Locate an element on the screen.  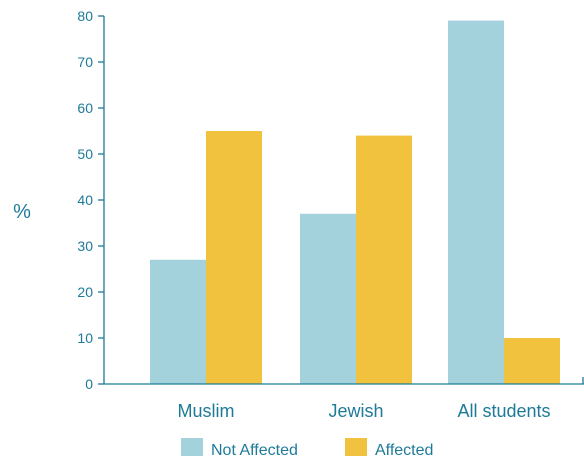
y-axis-ticks: 0 10 20 30 40 50 60 70 80 is located at coordinates (90, 200).